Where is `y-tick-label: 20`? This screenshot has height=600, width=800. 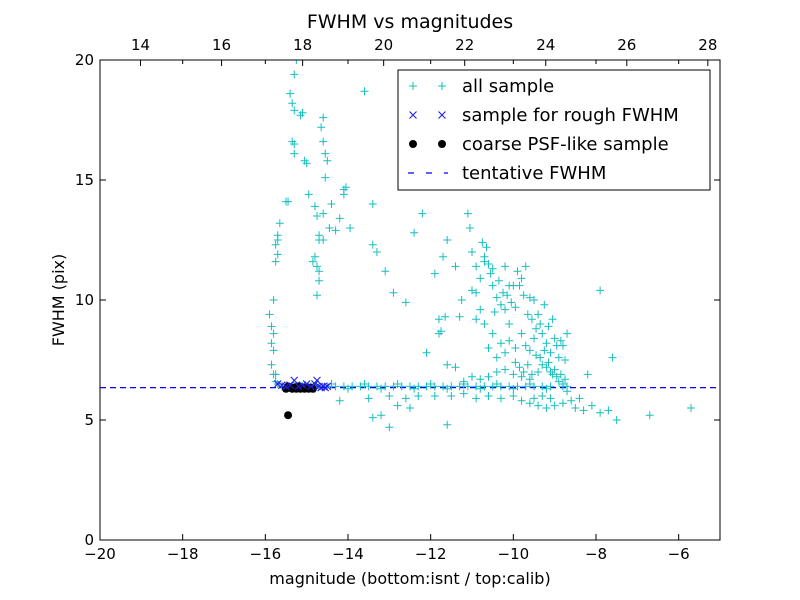 y-tick-label: 20 is located at coordinates (84, 60).